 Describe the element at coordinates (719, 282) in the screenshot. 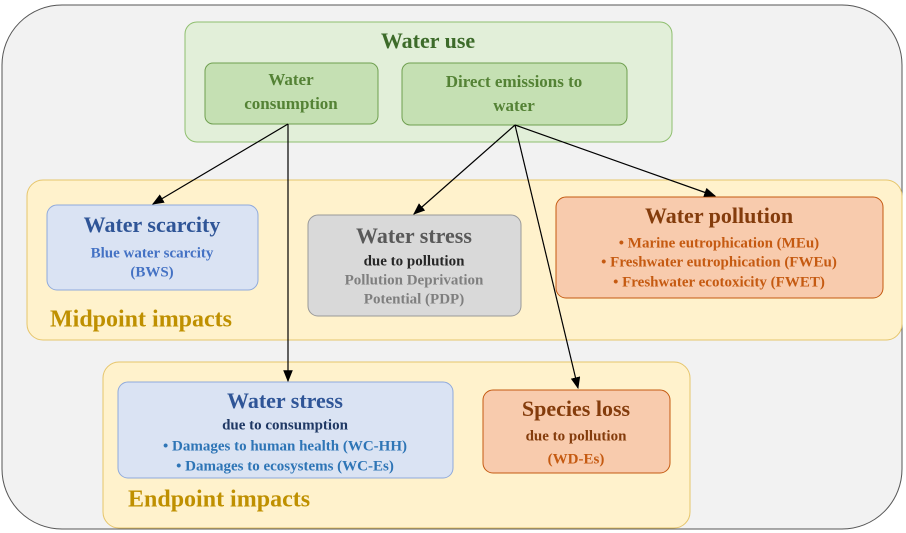

I see `pollution-text: • Freshwater ecotoxicity (FWET)` at that location.